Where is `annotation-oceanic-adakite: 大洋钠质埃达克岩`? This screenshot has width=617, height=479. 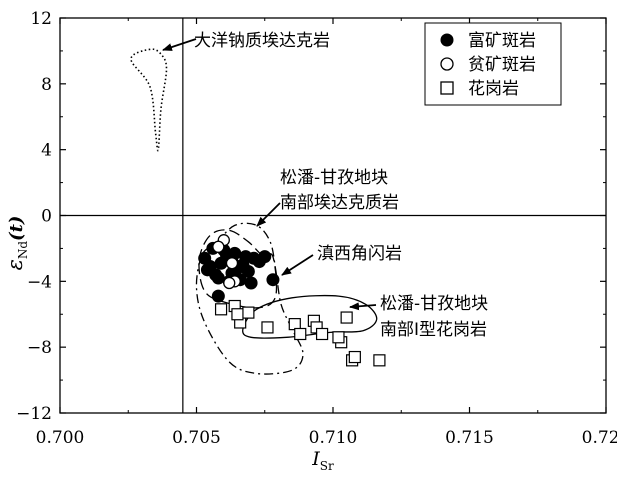 annotation-oceanic-adakite: 大洋钠质埃达克岩 is located at coordinates (262, 41).